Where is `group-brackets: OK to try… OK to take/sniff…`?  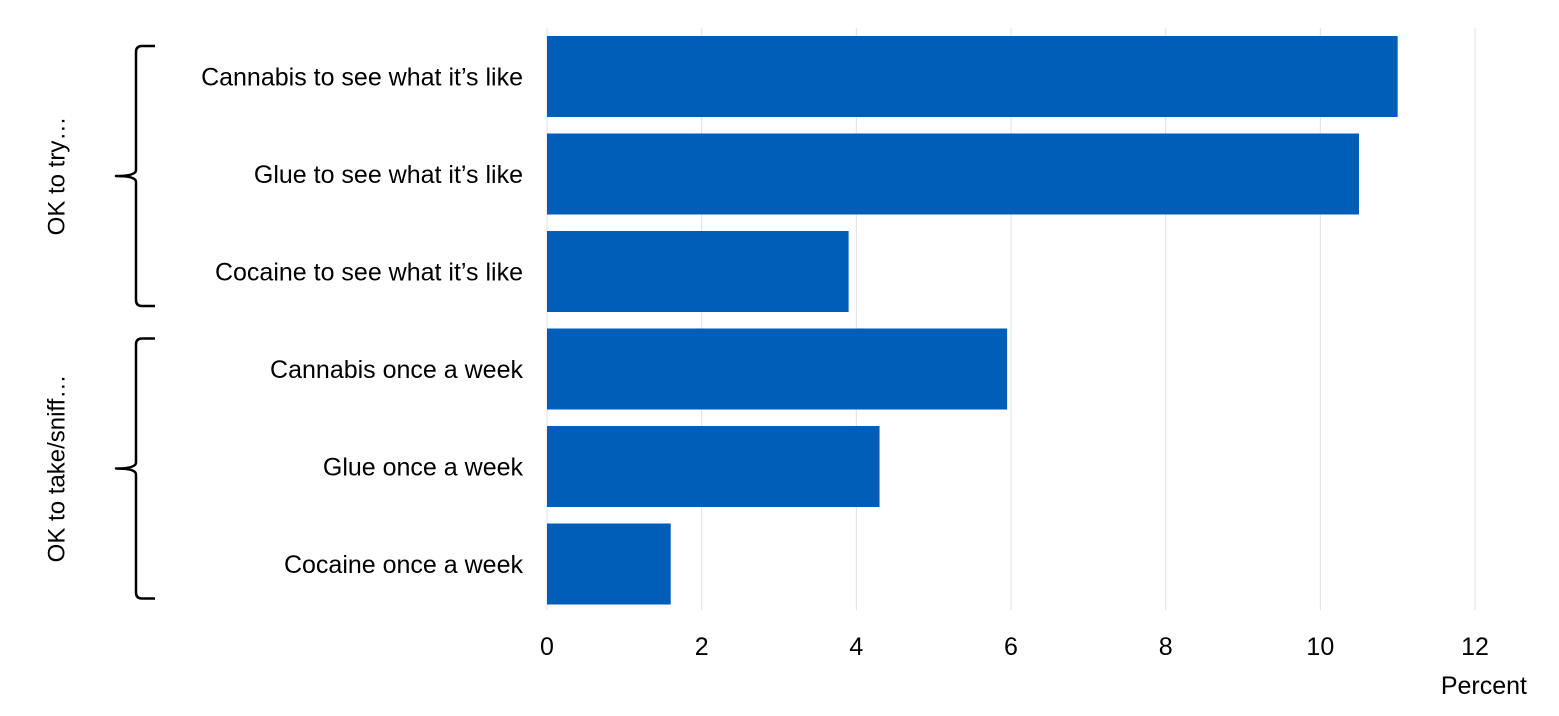
group-brackets: OK to try… OK to take/sniff… is located at coordinates (99, 322).